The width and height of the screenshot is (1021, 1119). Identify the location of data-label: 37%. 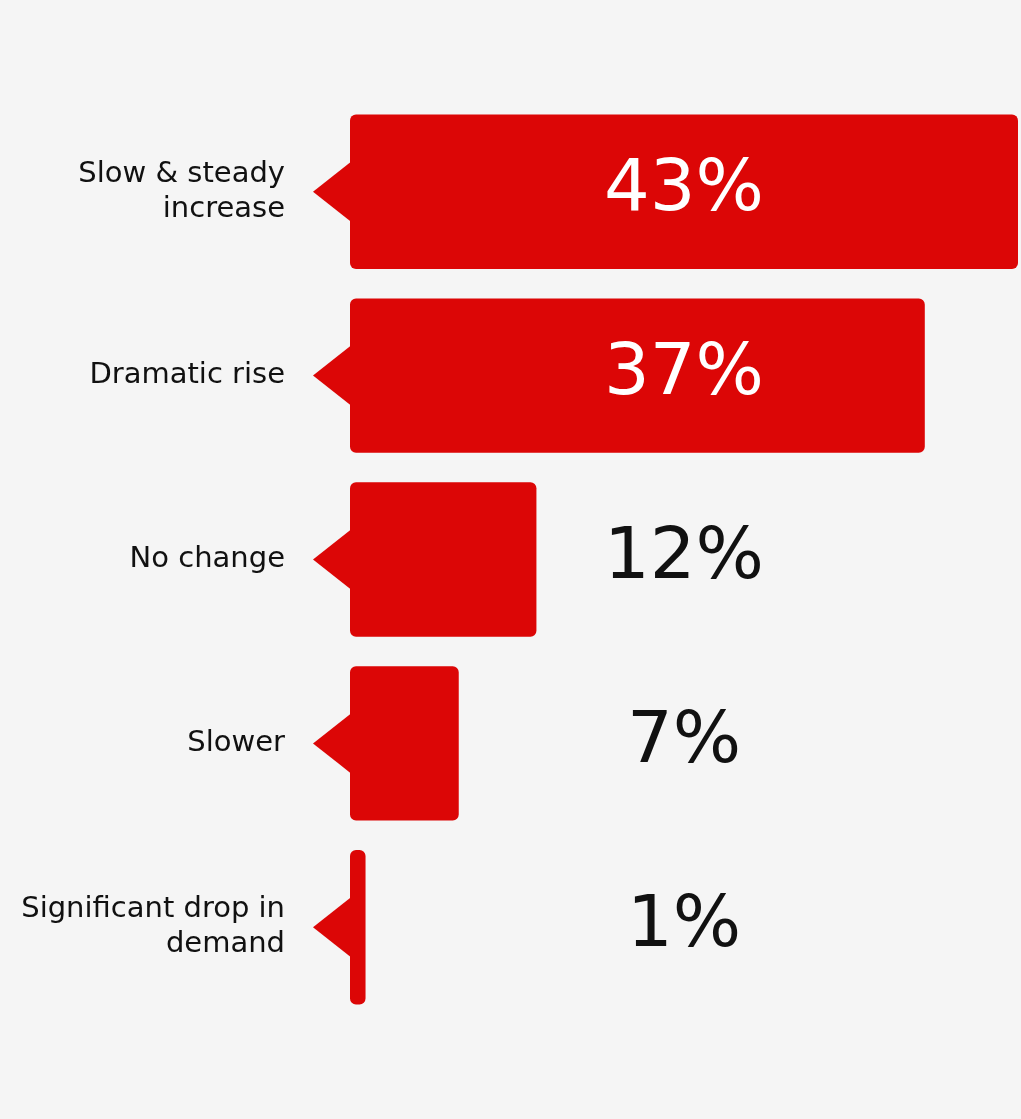
(684, 369).